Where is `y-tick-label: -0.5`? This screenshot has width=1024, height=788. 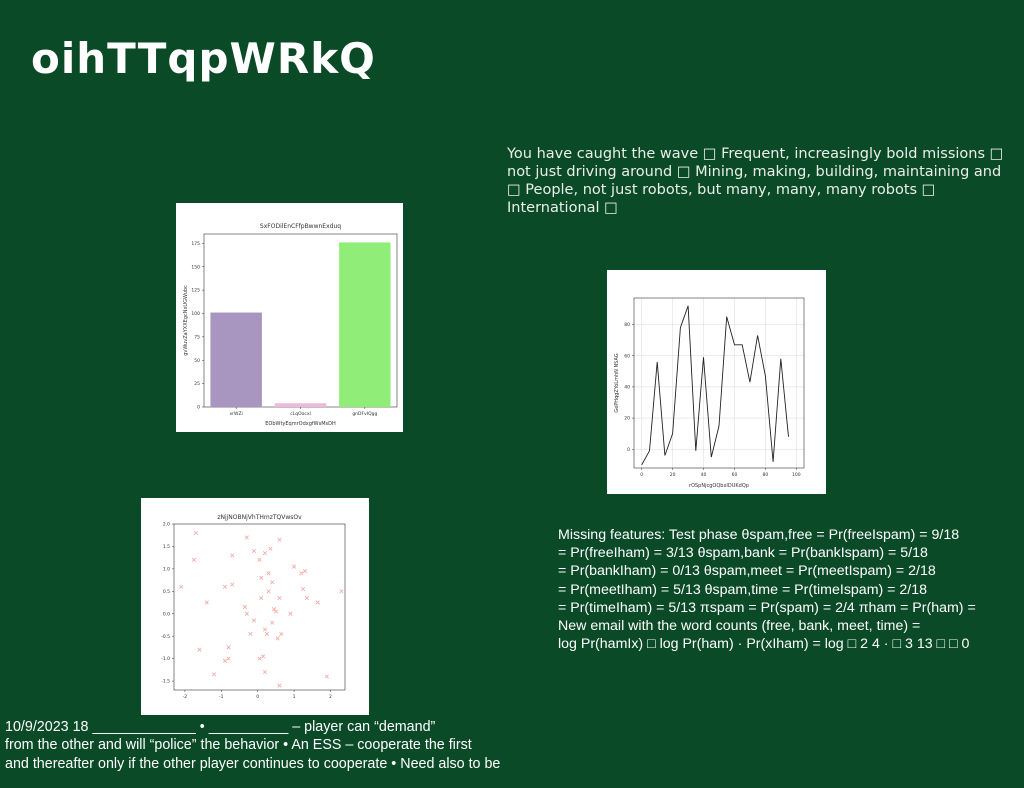
y-tick-label: -0.5 is located at coordinates (165, 637).